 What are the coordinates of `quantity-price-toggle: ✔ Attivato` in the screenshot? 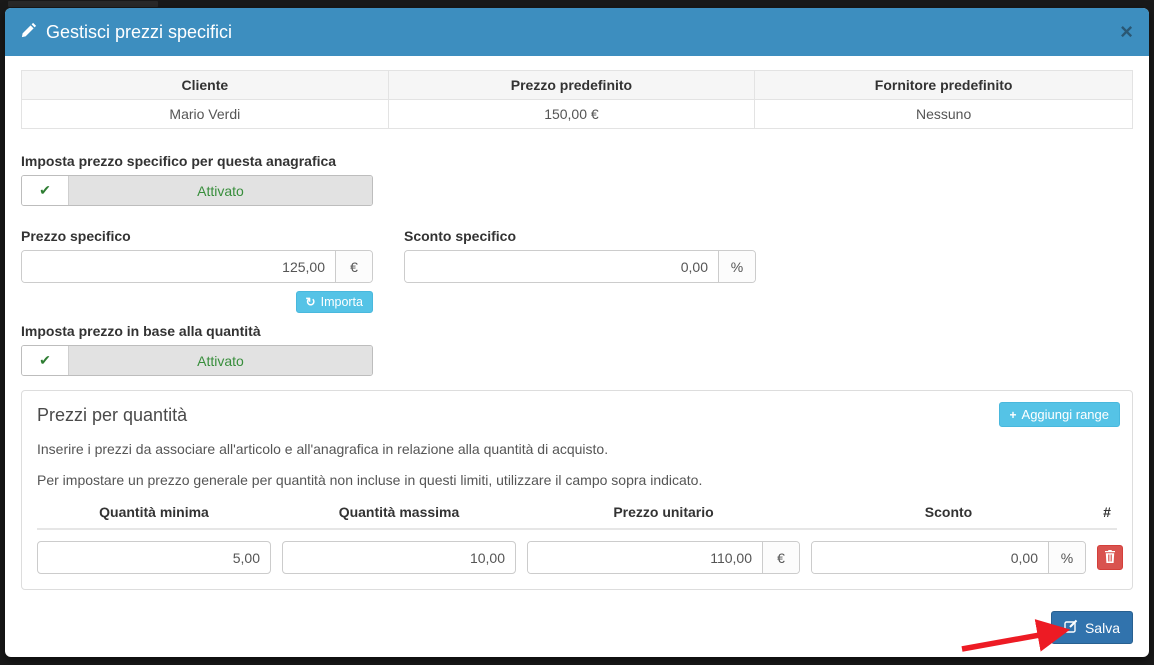 It's located at (197, 360).